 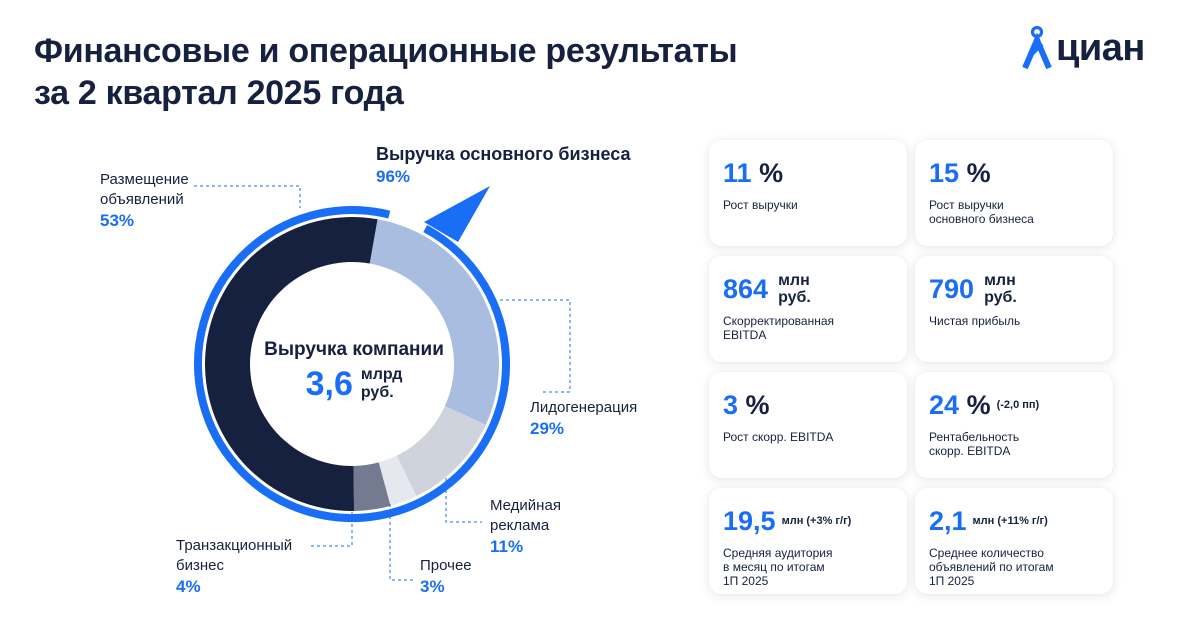 I want to click on cian-pin-logo-icon, so click(x=1037, y=48).